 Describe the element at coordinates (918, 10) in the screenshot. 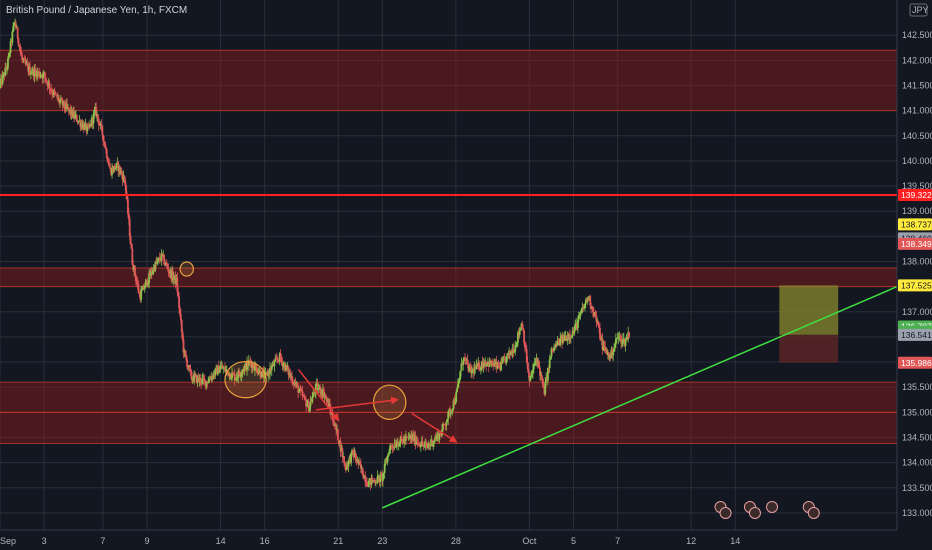

I see `currency-badge` at that location.